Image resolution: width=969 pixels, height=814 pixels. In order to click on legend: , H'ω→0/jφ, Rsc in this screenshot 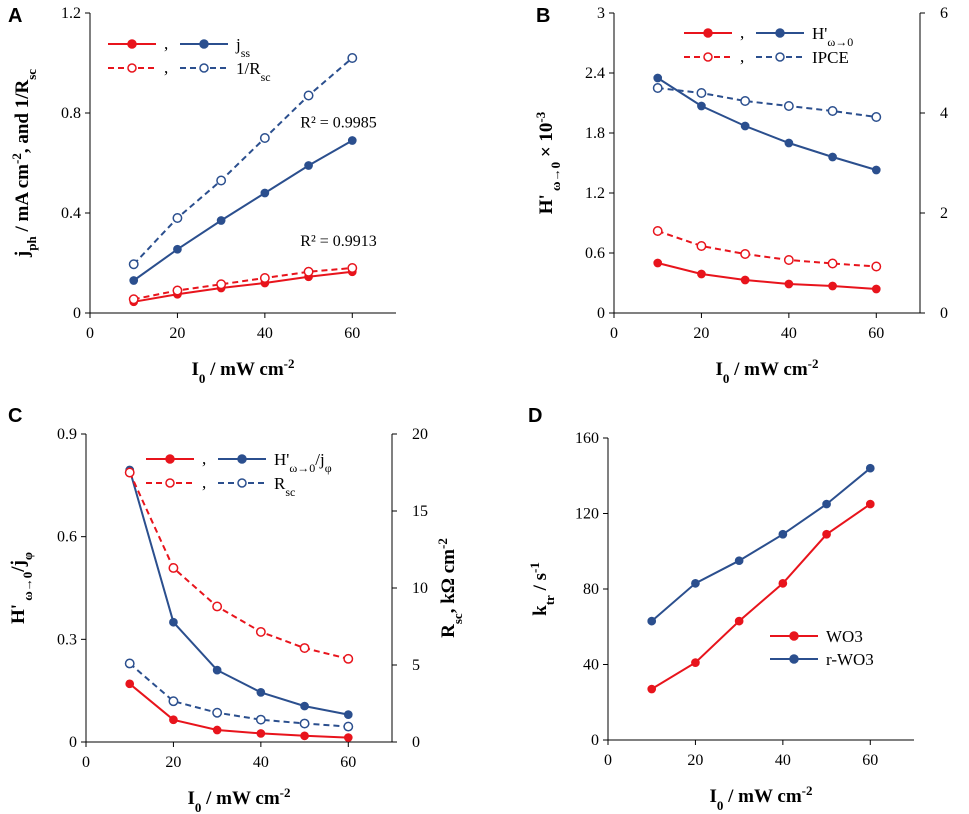, I will do `click(239, 474)`.